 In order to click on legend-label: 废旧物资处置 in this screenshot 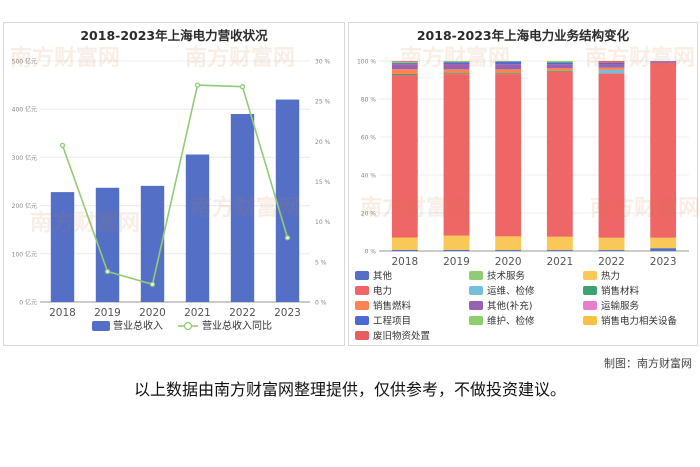, I will do `click(401, 336)`.